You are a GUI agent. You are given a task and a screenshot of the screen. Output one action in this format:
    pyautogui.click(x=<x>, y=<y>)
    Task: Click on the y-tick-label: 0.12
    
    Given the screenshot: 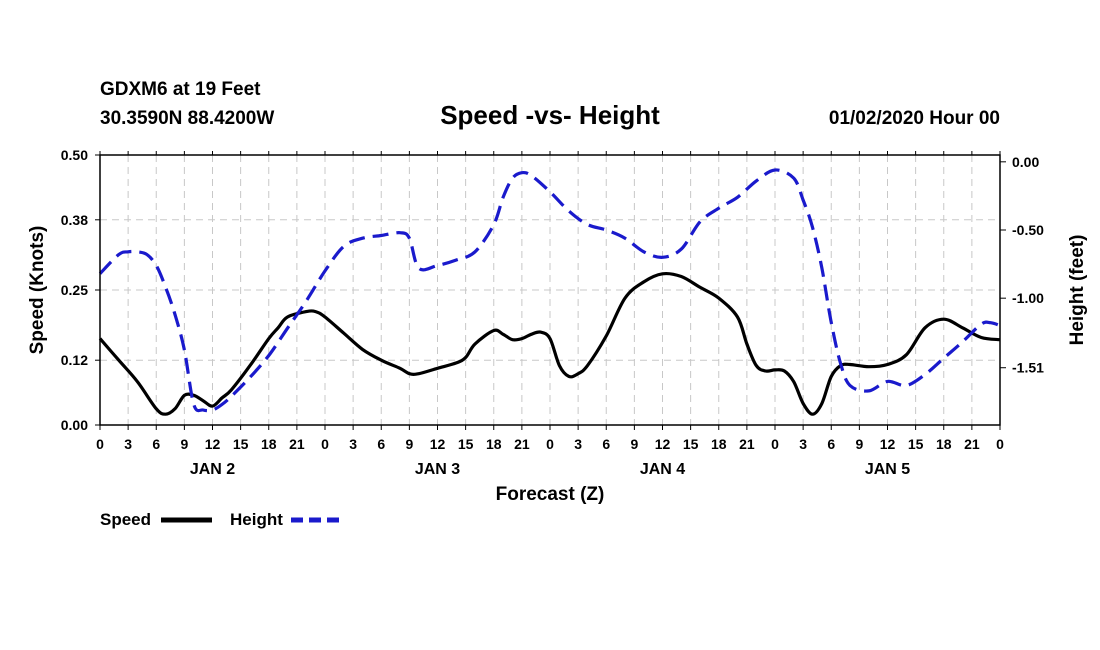 What is the action you would take?
    pyautogui.click(x=74, y=360)
    